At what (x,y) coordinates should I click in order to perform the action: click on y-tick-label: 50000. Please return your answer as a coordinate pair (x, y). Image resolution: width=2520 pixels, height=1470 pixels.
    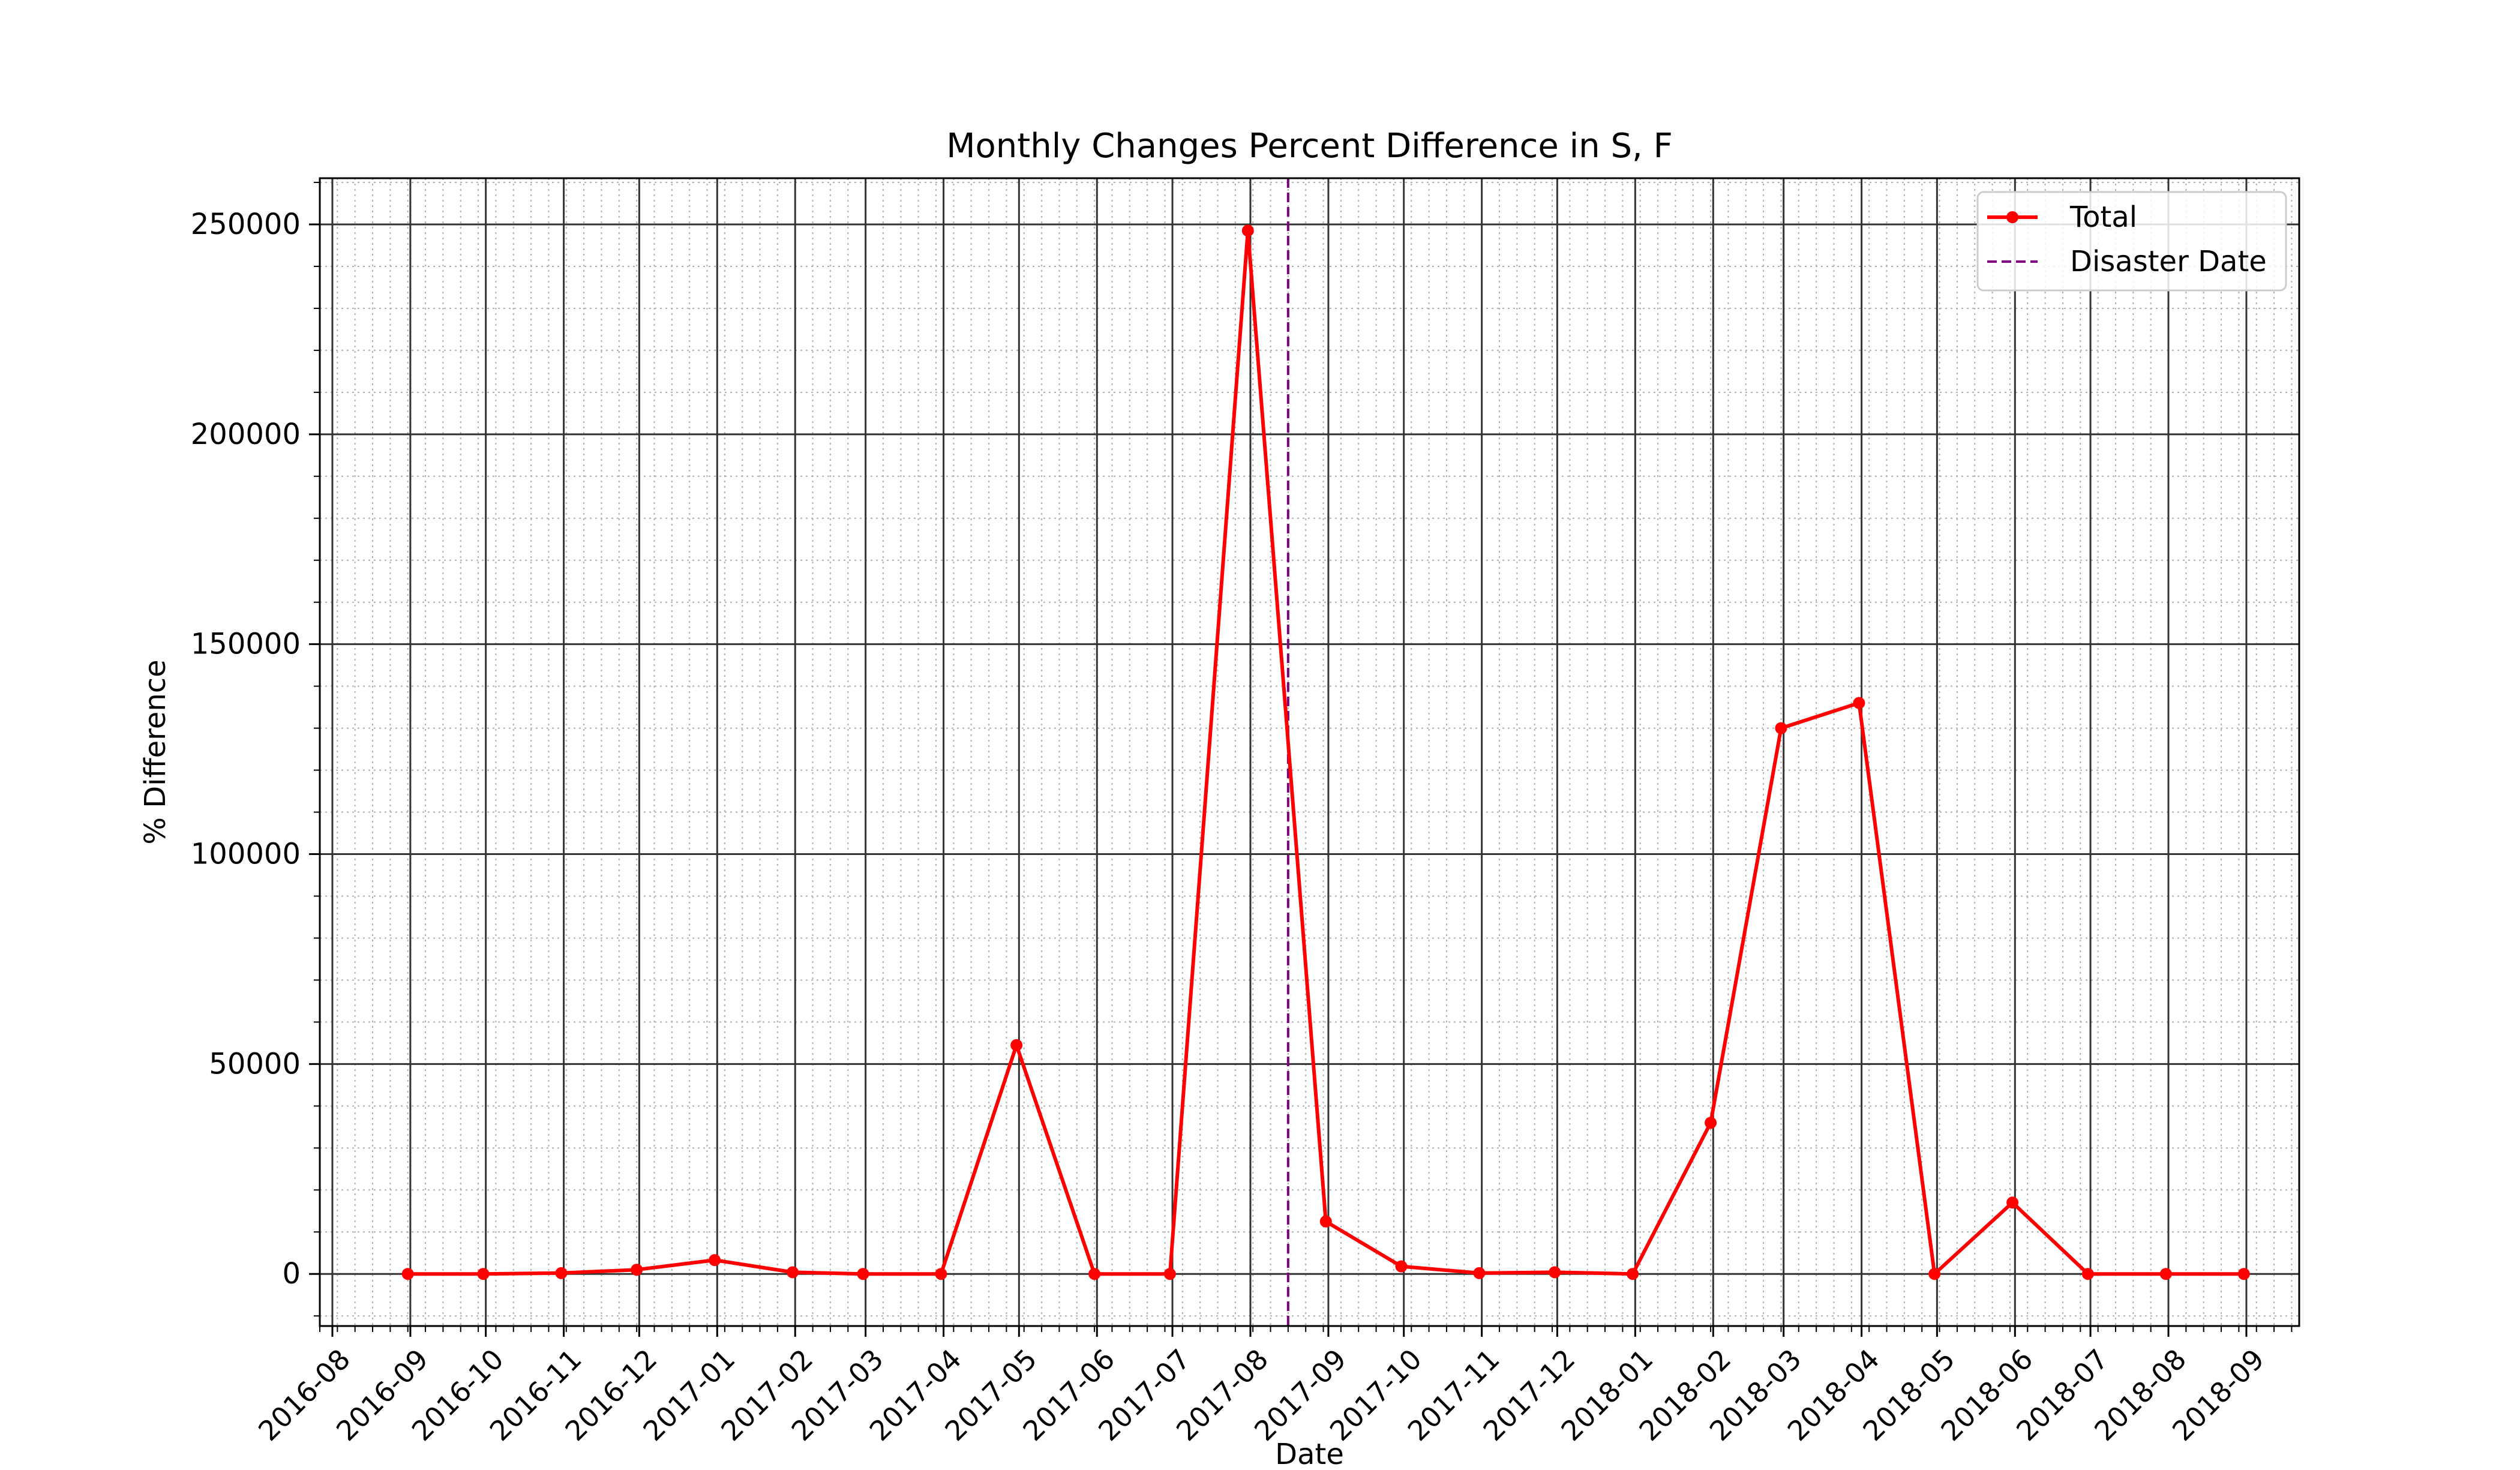
    Looking at the image, I should click on (255, 1064).